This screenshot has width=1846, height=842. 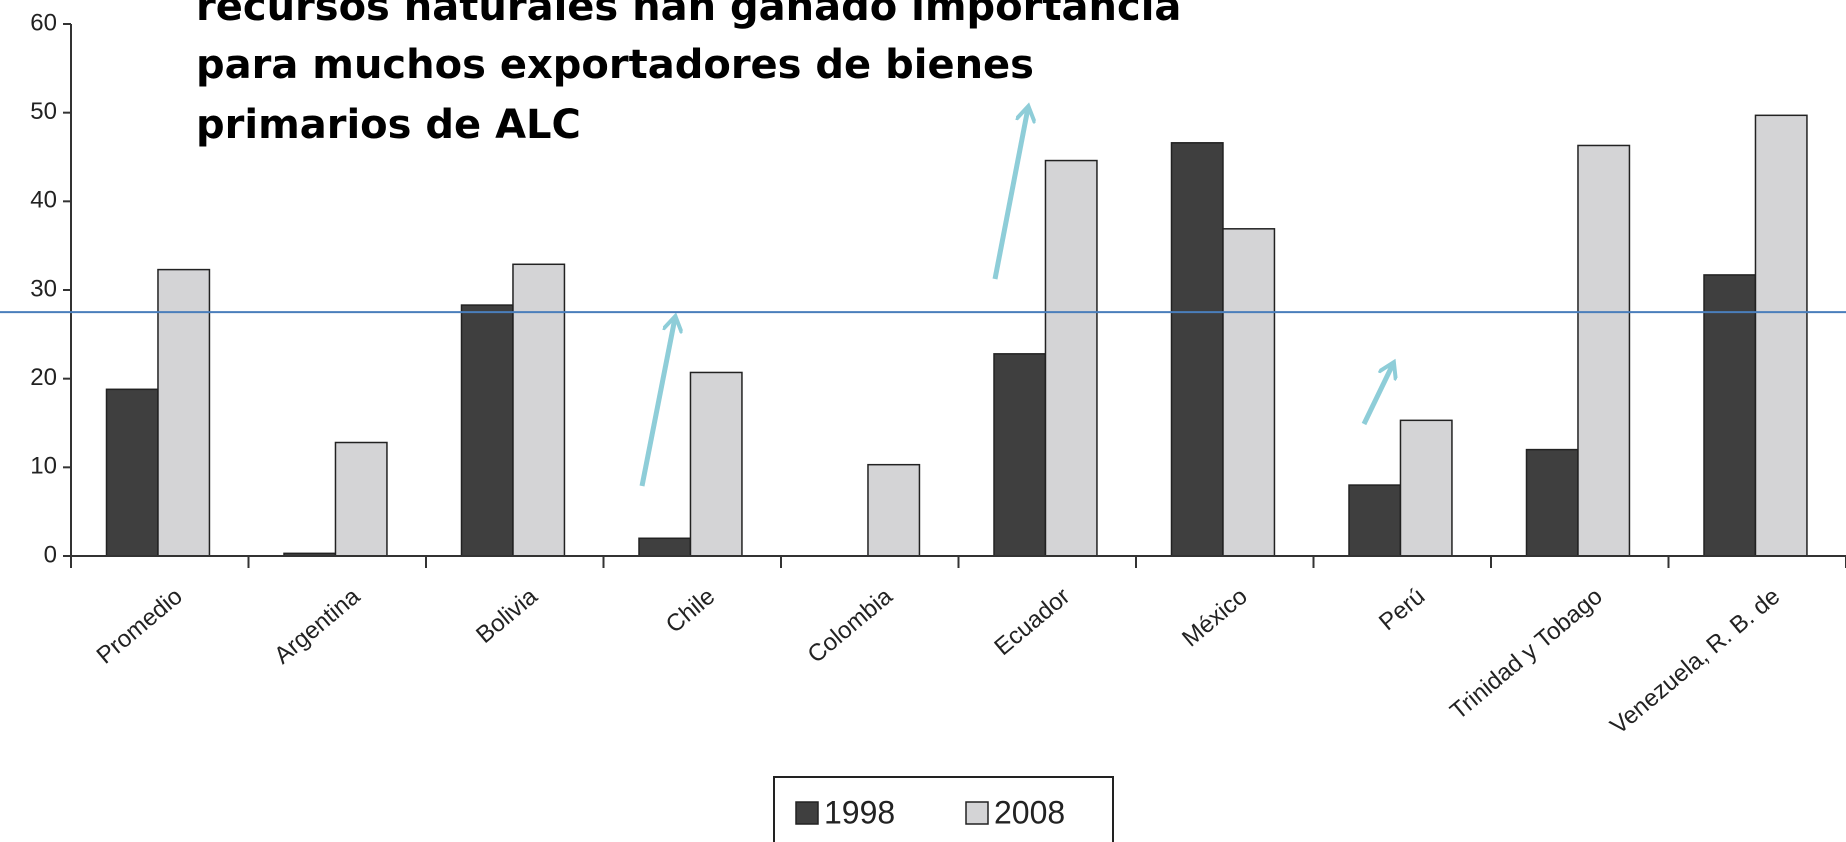 I want to click on x-tick-label: Chile, so click(x=690, y=611).